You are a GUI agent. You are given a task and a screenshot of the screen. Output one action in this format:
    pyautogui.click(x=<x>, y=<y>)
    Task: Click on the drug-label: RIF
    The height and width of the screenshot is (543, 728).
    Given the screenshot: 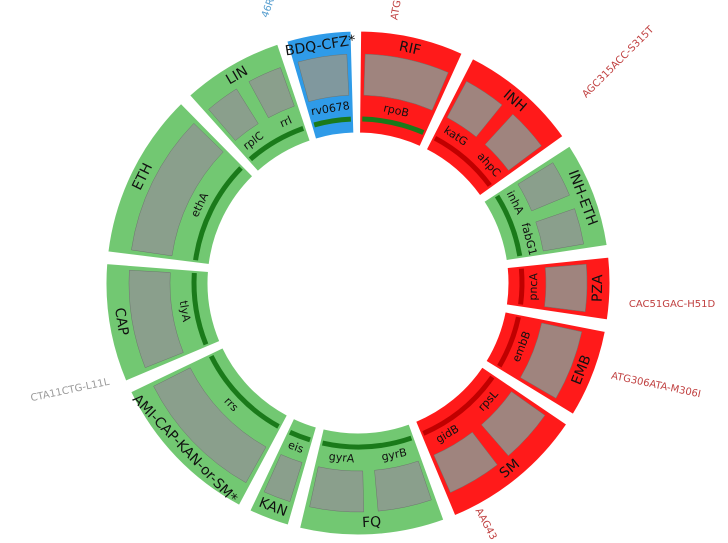 What is the action you would take?
    pyautogui.click(x=410, y=49)
    